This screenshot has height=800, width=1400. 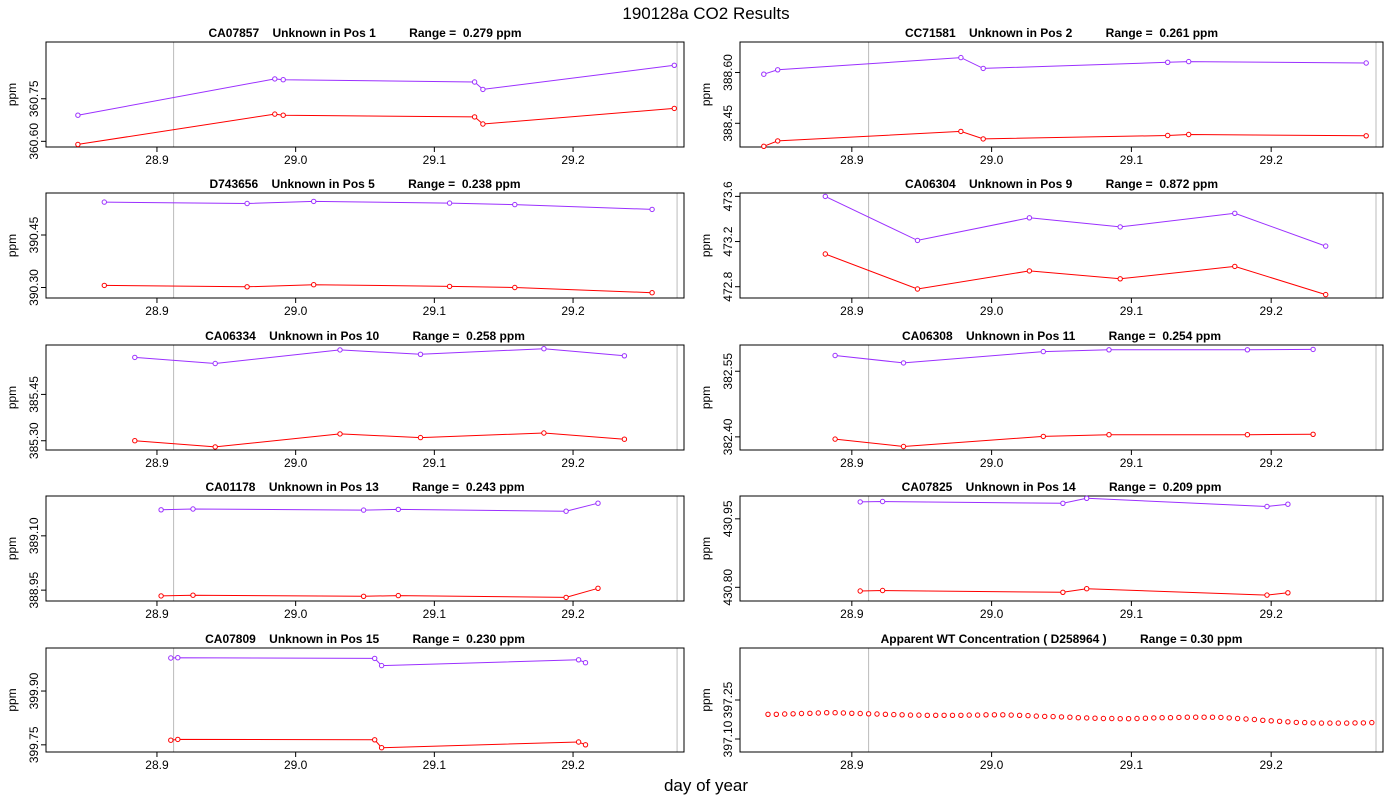 What do you see at coordinates (1074, 356) in the screenshot?
I see `series-upper` at bounding box center [1074, 356].